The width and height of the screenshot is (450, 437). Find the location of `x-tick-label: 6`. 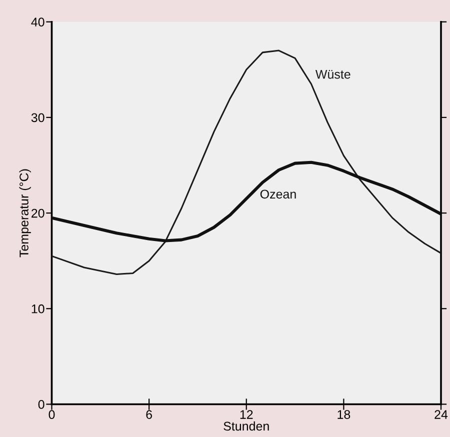

x-tick-label: 6 is located at coordinates (149, 414).